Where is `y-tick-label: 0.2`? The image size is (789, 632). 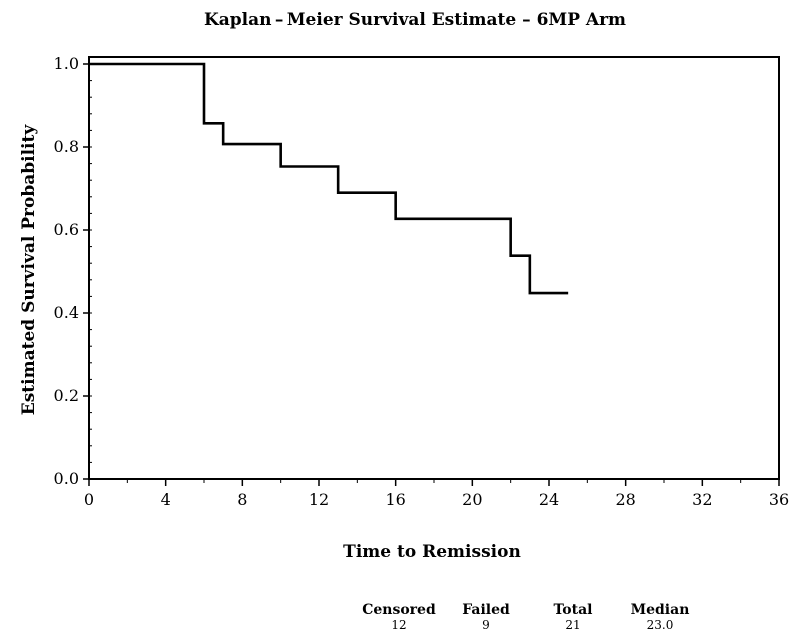
y-tick-label: 0.2 is located at coordinates (66, 395).